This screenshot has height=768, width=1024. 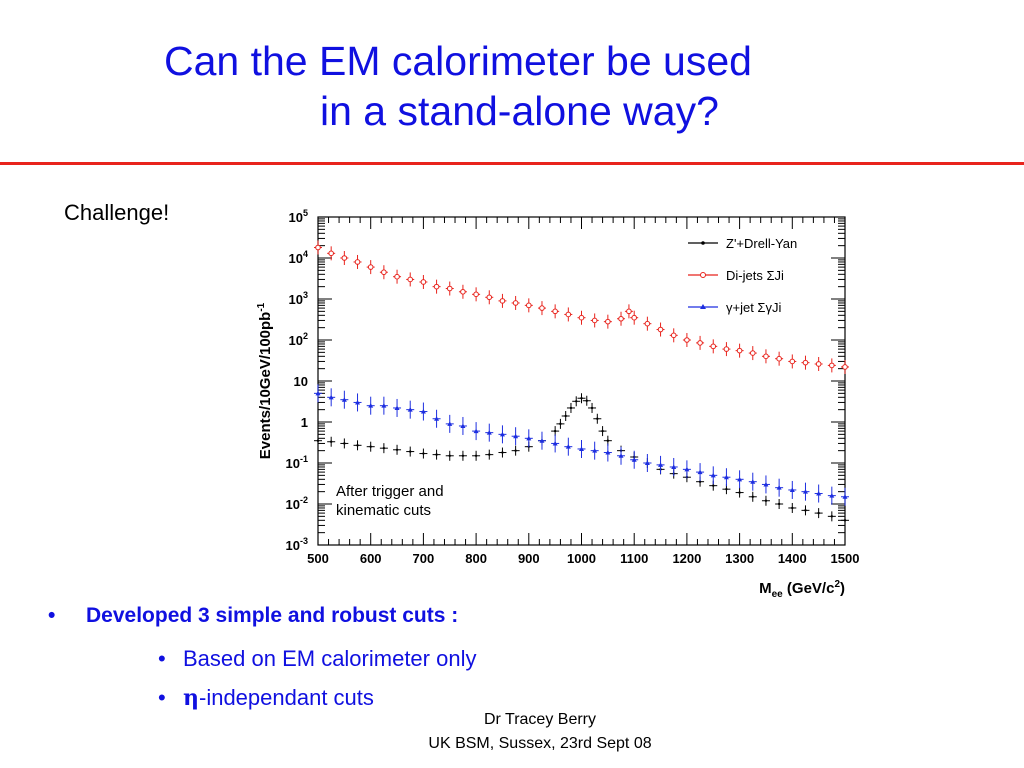 What do you see at coordinates (304, 422) in the screenshot?
I see `y-tick-label: 1` at bounding box center [304, 422].